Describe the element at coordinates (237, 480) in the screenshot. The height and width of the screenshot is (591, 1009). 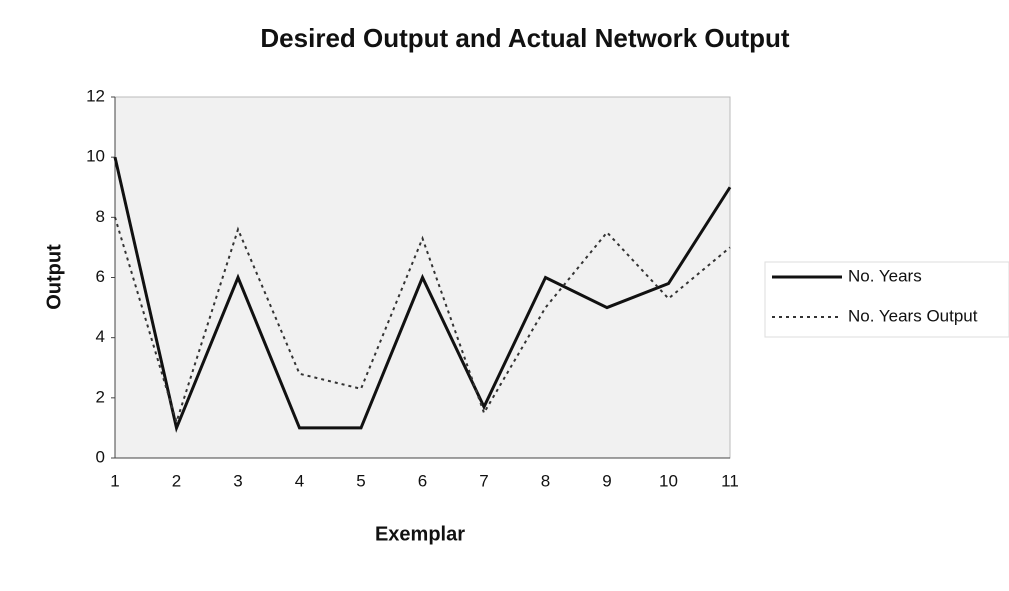
I see `x-tick-label: 3` at that location.